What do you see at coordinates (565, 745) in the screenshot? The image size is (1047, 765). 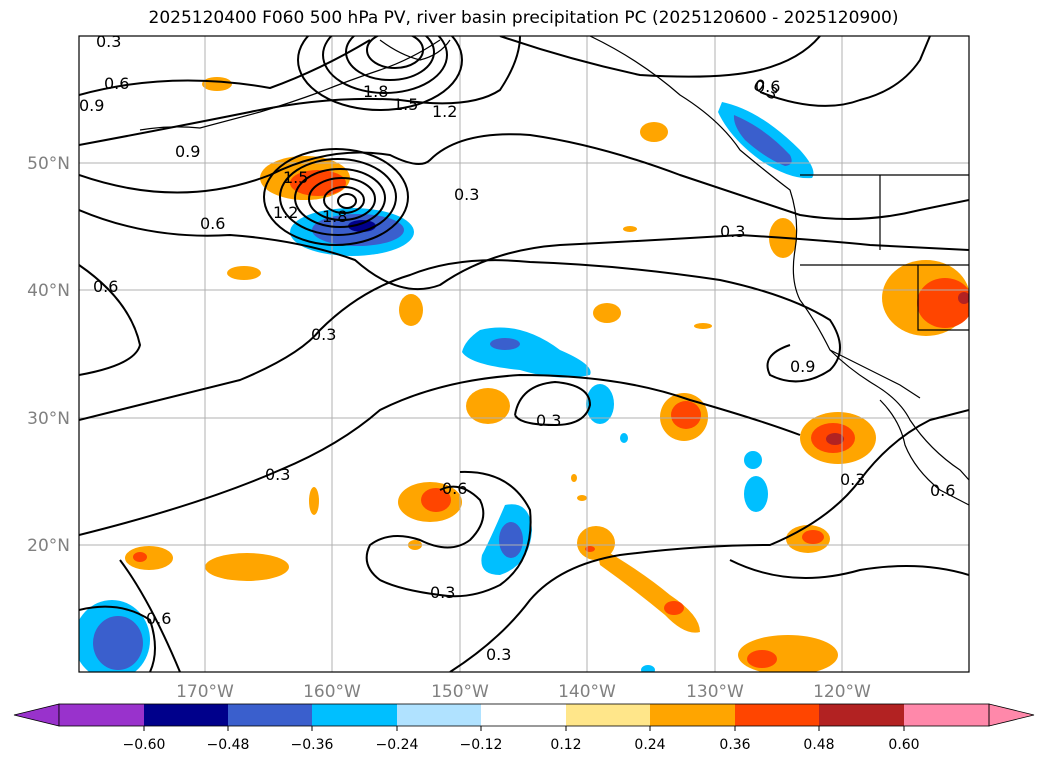 I see `colorbar-tick-label: 0.12` at bounding box center [565, 745].